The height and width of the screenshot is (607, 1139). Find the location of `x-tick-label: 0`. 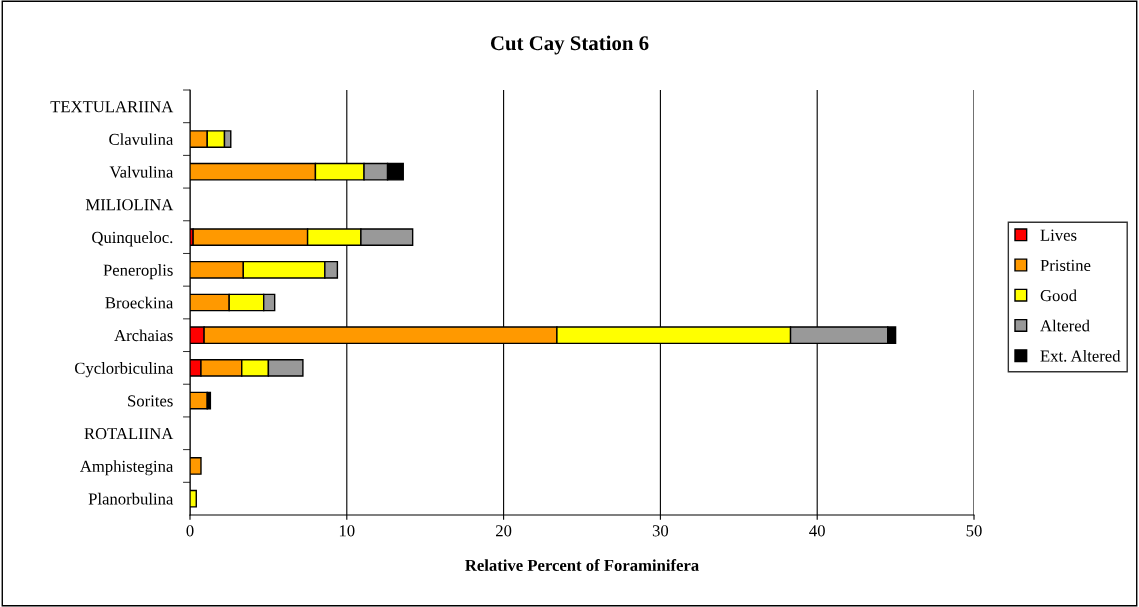

x-tick-label: 0 is located at coordinates (190, 531).